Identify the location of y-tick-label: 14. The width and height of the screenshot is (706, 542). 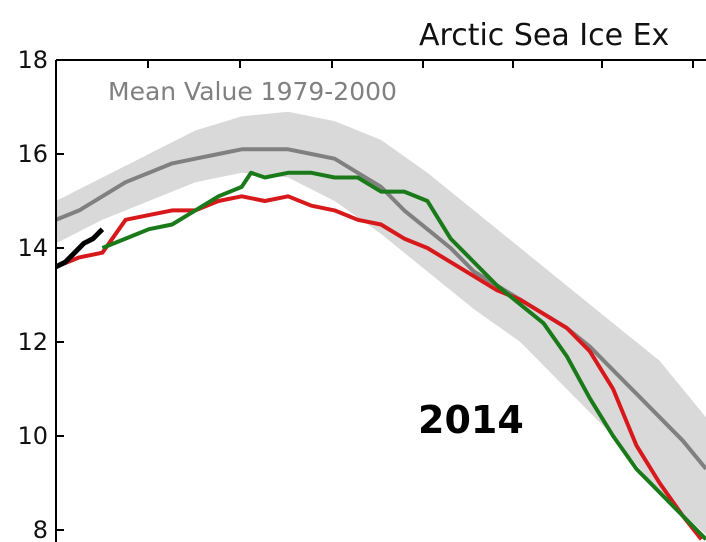
(32, 248).